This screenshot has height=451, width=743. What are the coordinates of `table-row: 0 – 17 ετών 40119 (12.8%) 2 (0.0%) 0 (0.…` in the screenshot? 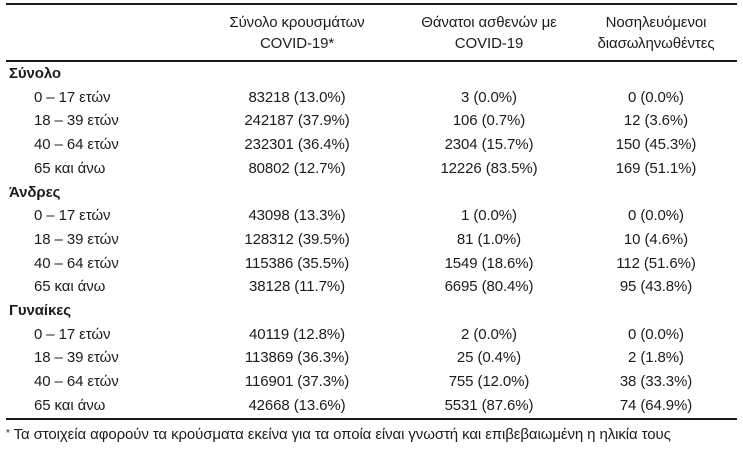 It's located at (371, 335).